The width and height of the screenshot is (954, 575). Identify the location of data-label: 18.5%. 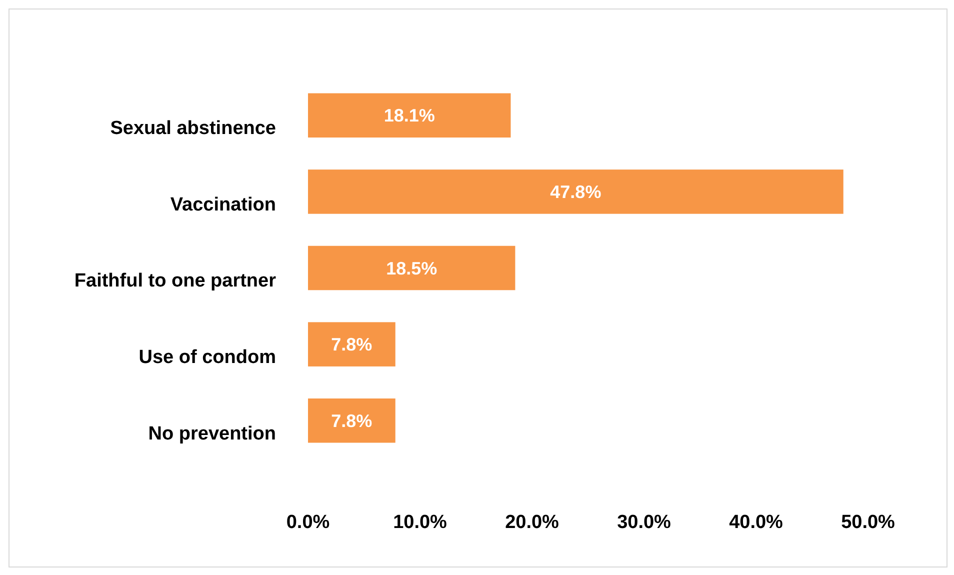
(412, 268).